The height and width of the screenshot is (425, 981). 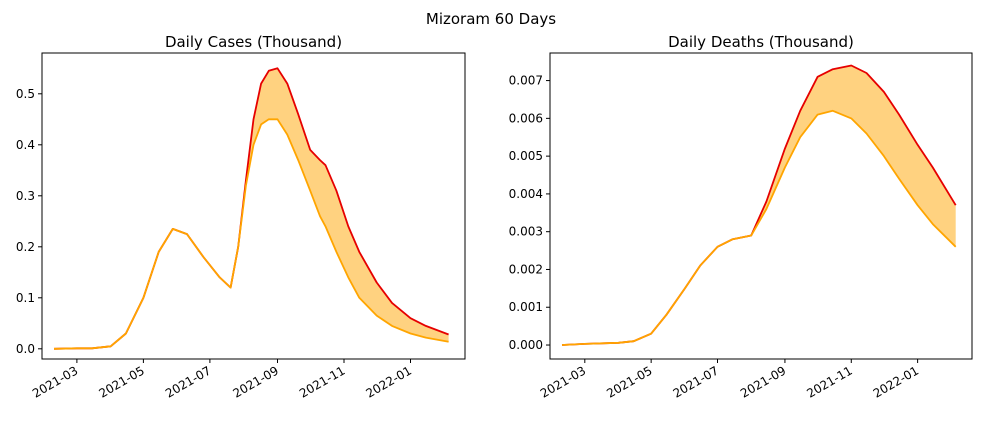 What do you see at coordinates (25, 94) in the screenshot?
I see `cases-y-tick-label: 0.5` at bounding box center [25, 94].